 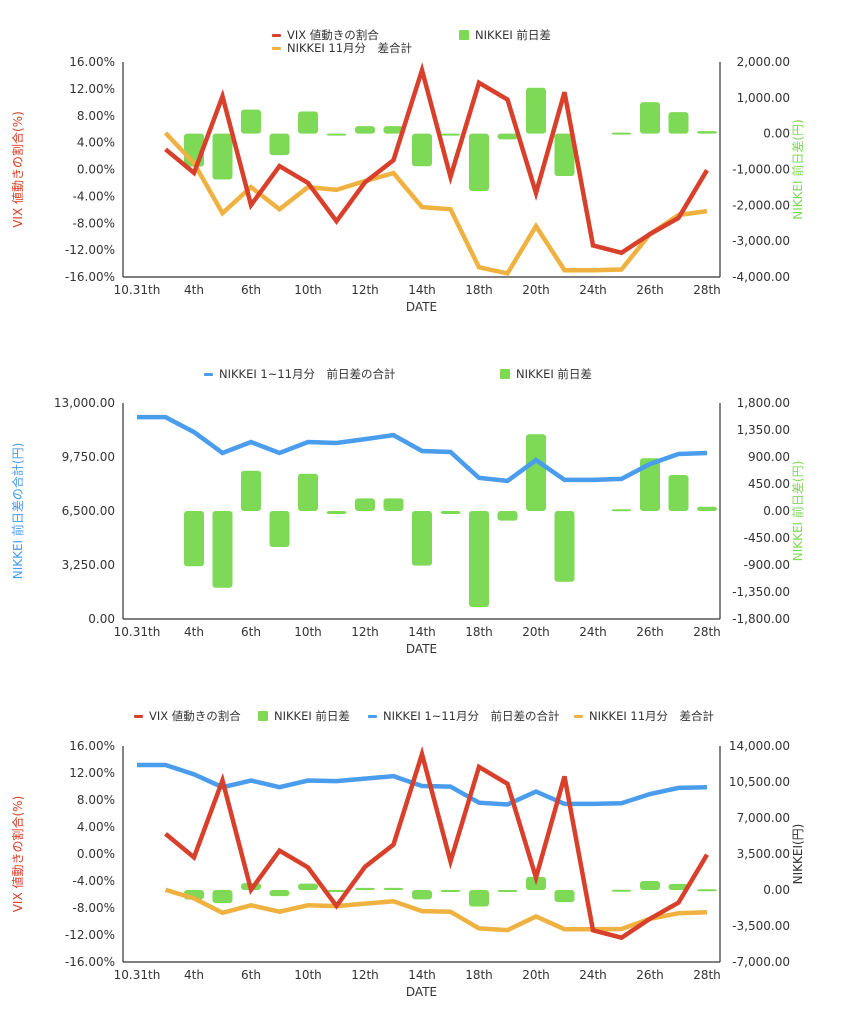 What do you see at coordinates (652, 716) in the screenshot?
I see `legend-label: NIKKEI 11月分 差合計` at bounding box center [652, 716].